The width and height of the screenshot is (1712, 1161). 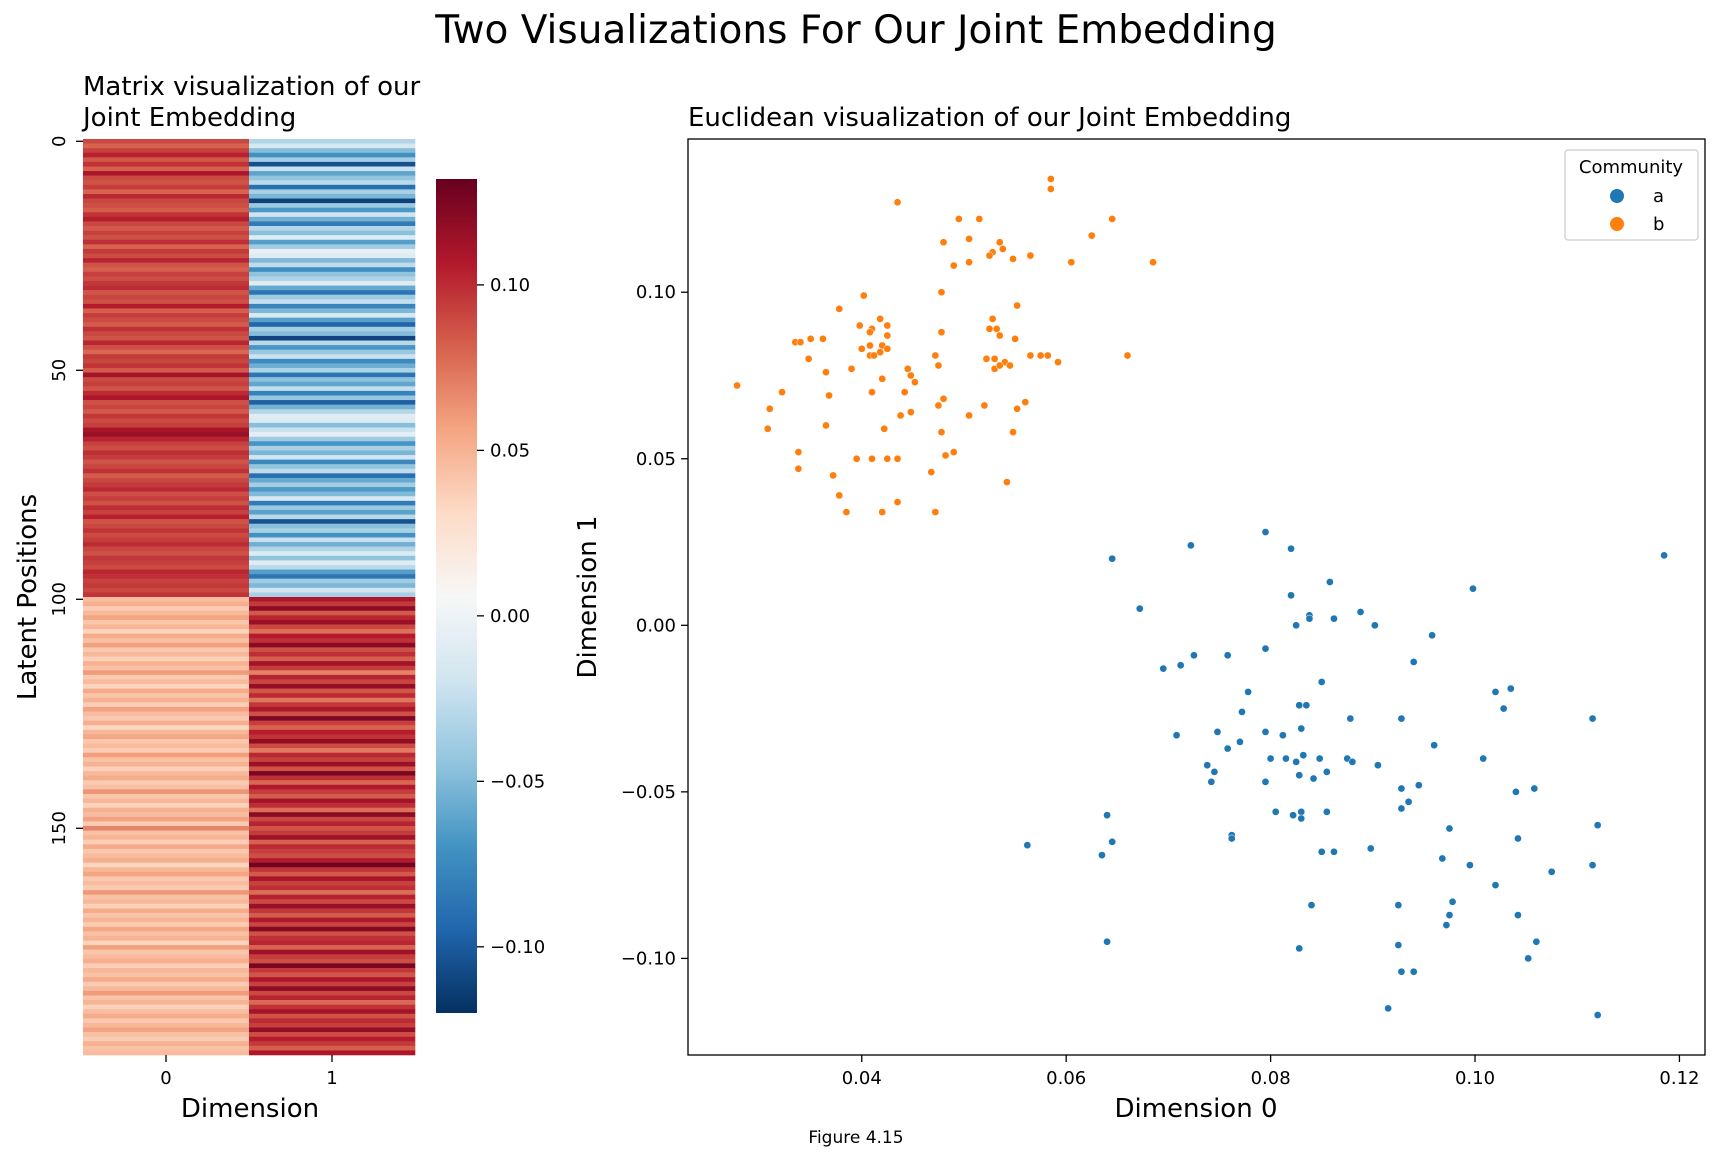 What do you see at coordinates (862, 1078) in the screenshot?
I see `scatter-x-tick-label: 0.04` at bounding box center [862, 1078].